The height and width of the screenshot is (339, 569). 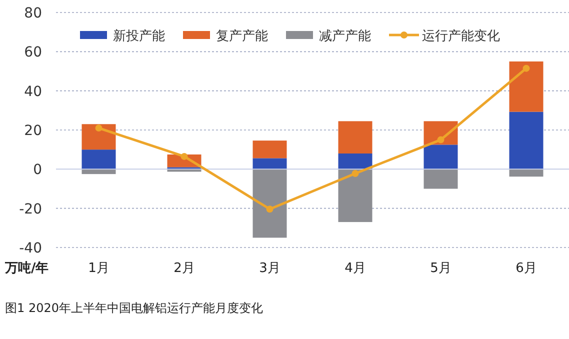 What do you see at coordinates (139, 36) in the screenshot?
I see `legend-label: 新投产能` at bounding box center [139, 36].